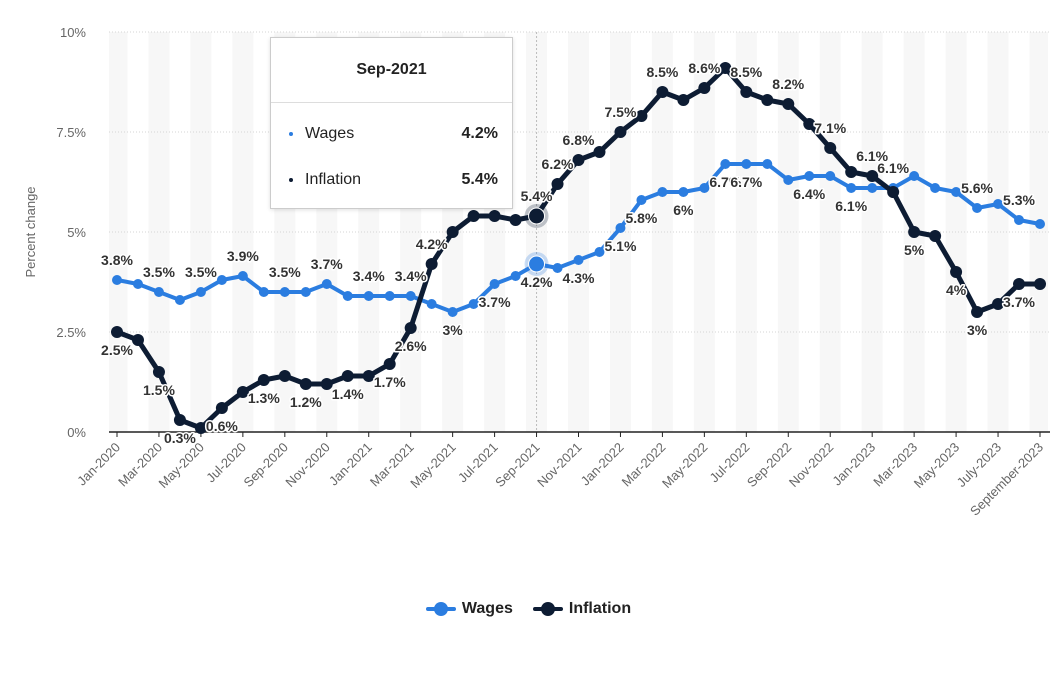 This screenshot has width=1057, height=675. What do you see at coordinates (495, 302) in the screenshot?
I see `wages-data-label: 3.7%` at bounding box center [495, 302].